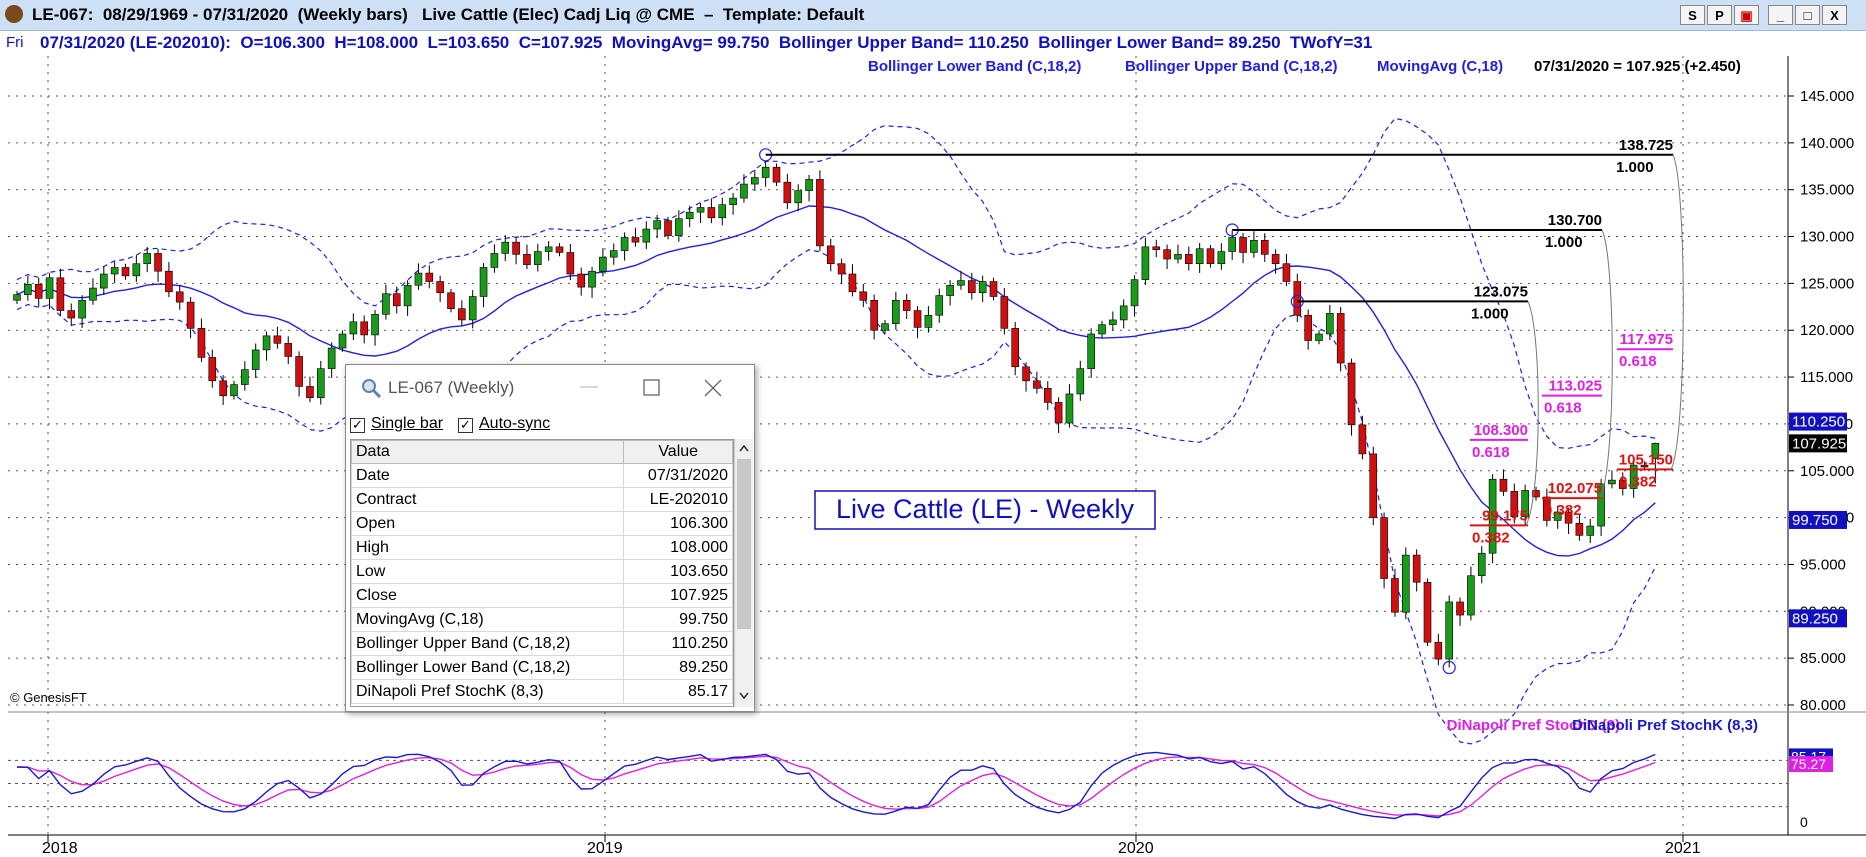 This screenshot has height=857, width=1866. I want to click on single-bar-checkbox: ✓ Single bar, so click(396, 424).